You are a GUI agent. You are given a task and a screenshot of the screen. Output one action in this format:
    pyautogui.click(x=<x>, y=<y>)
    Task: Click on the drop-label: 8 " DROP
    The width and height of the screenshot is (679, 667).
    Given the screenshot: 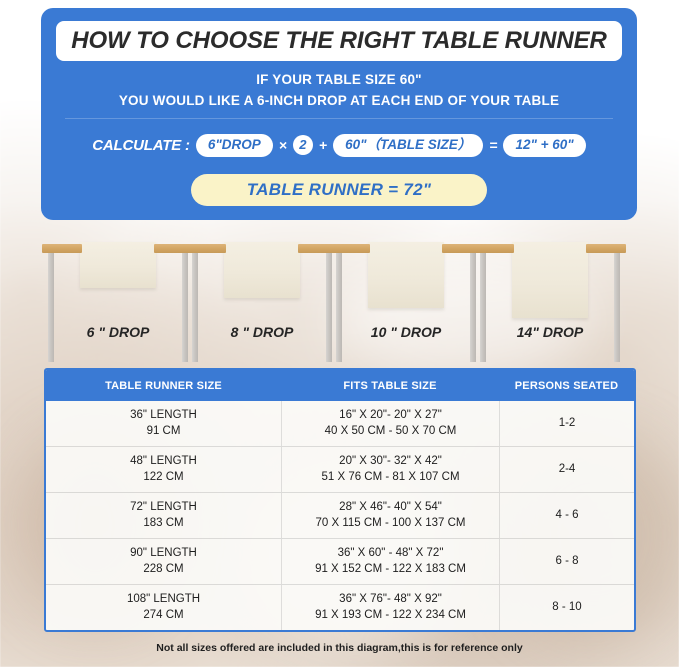 What is the action you would take?
    pyautogui.click(x=262, y=332)
    